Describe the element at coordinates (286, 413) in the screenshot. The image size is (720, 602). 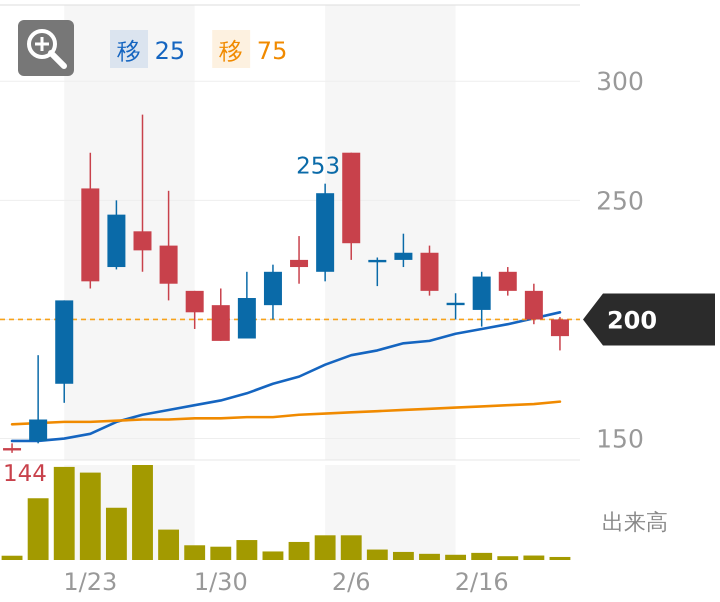
I see `line-series` at that location.